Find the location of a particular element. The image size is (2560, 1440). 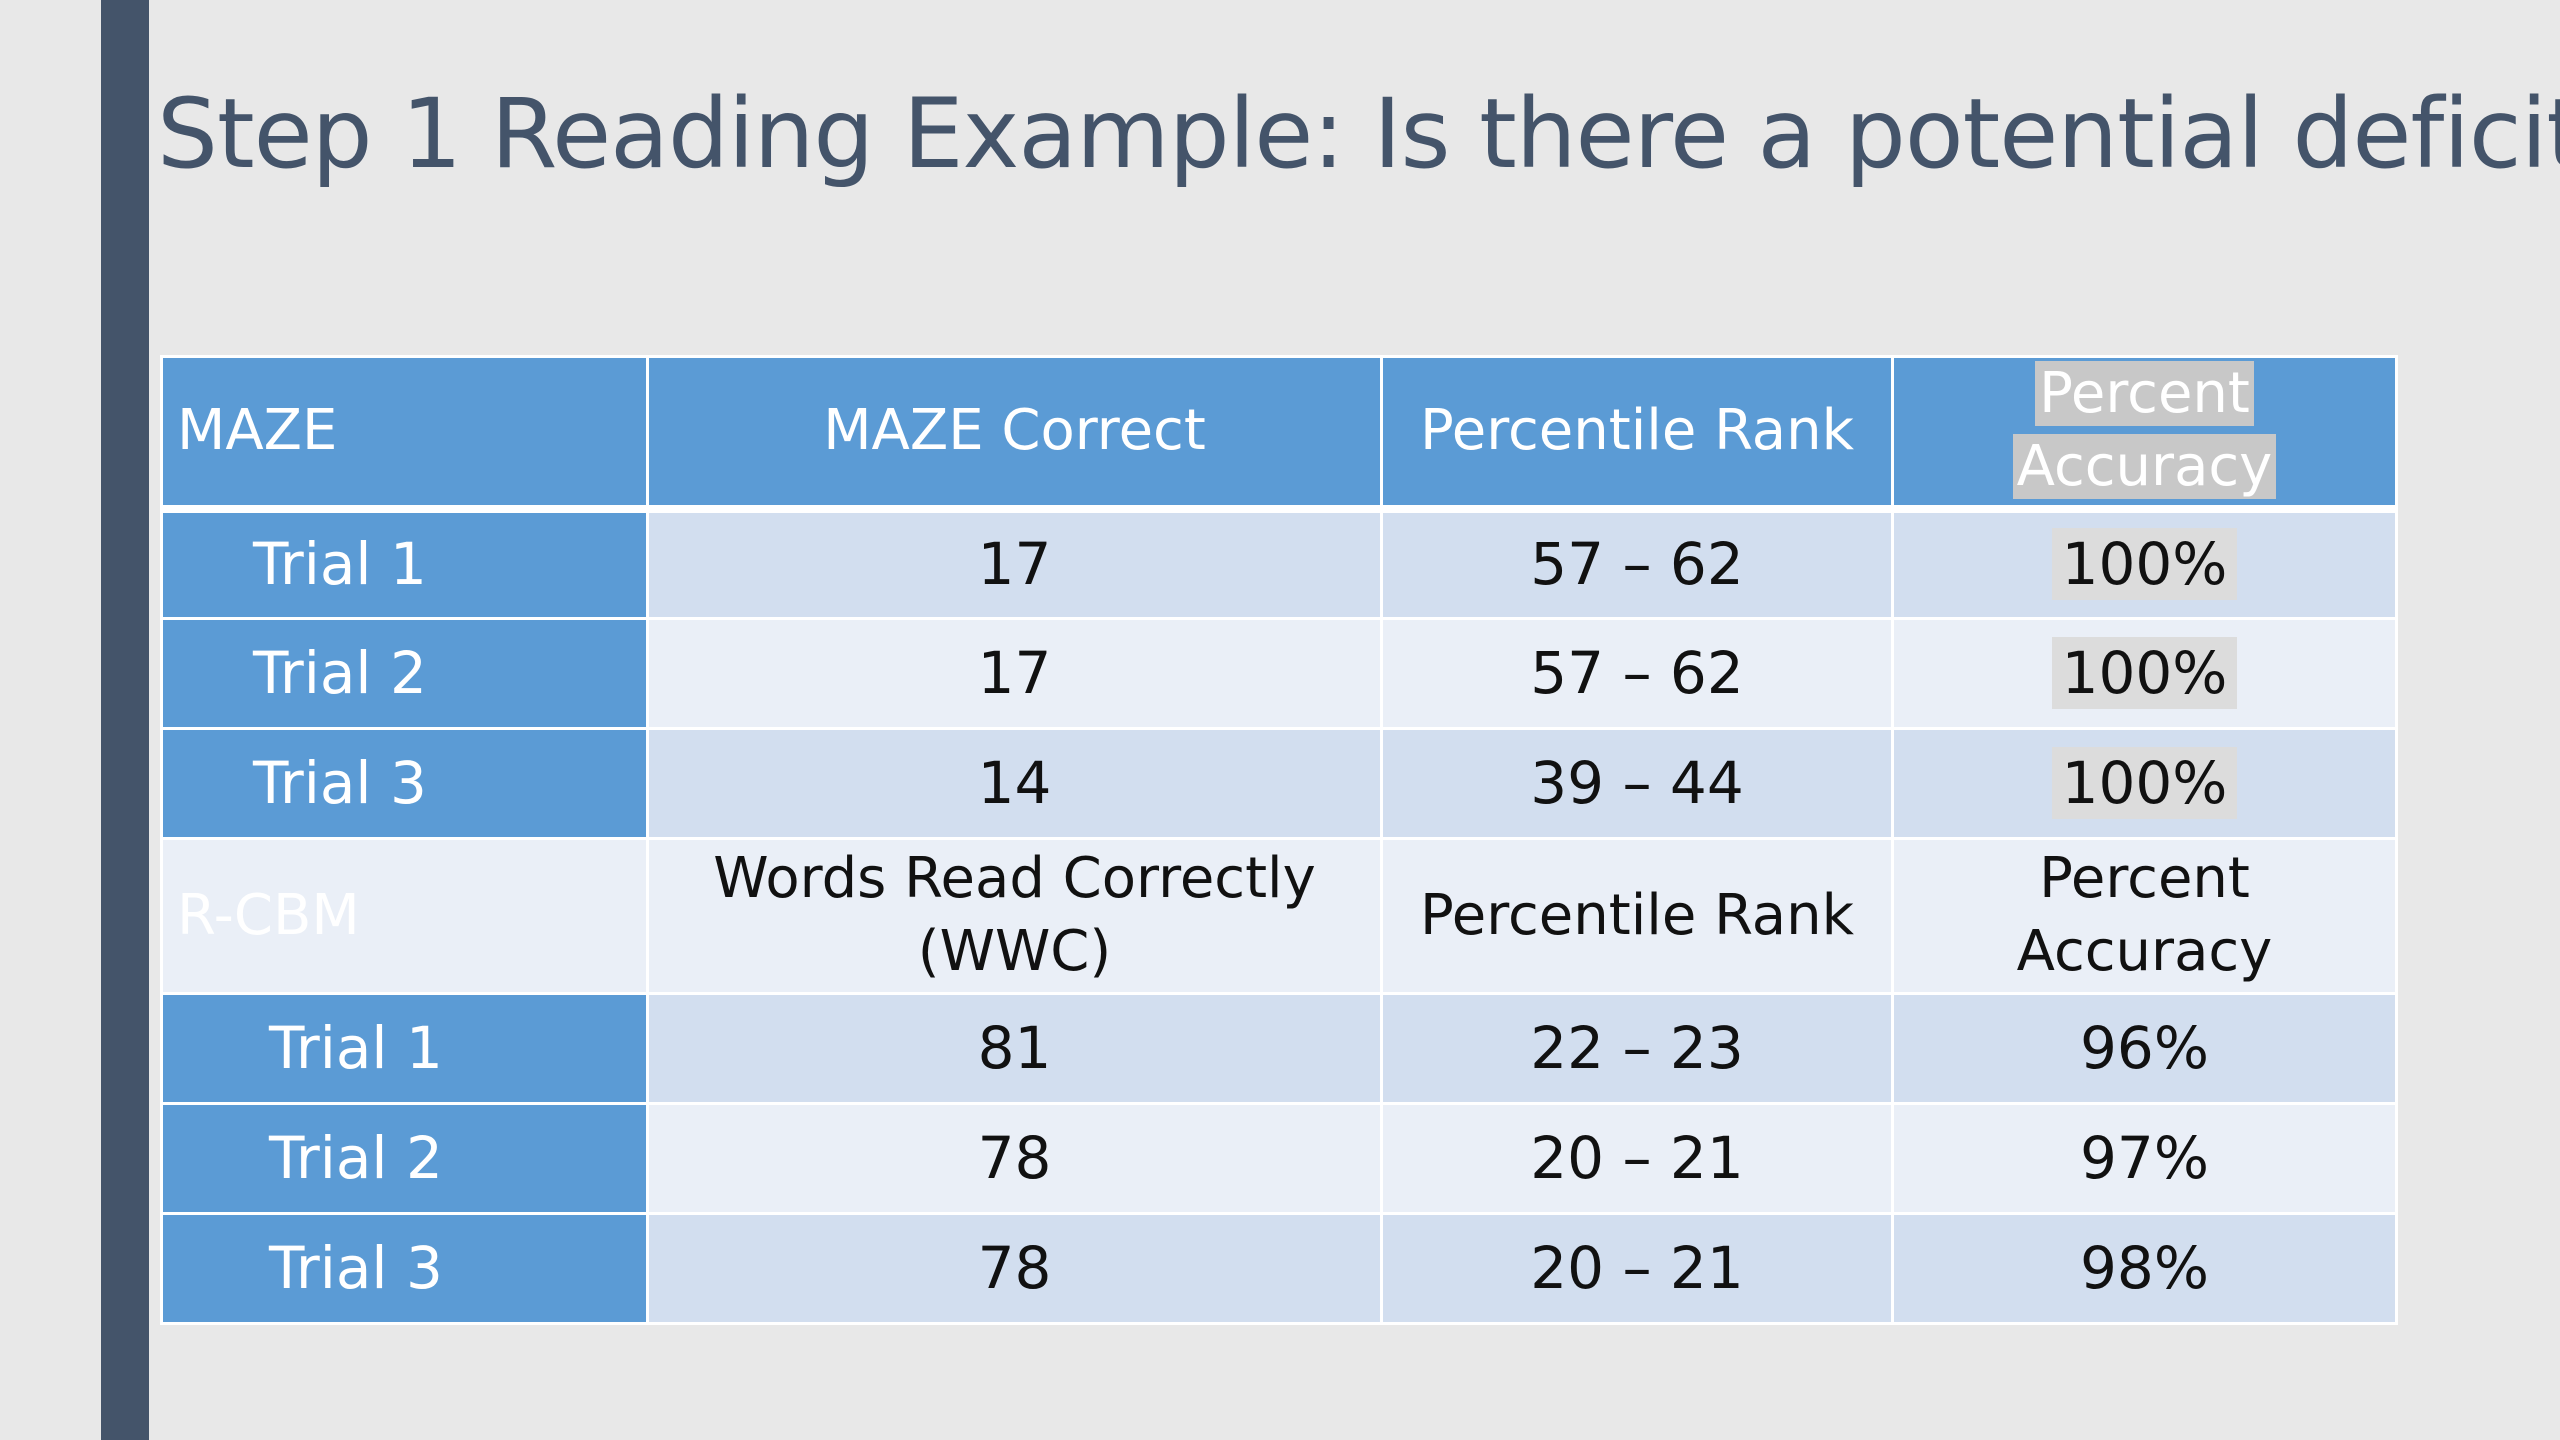

table-row: Trial 1 81 22 – 23 96% is located at coordinates (1279, 1048).